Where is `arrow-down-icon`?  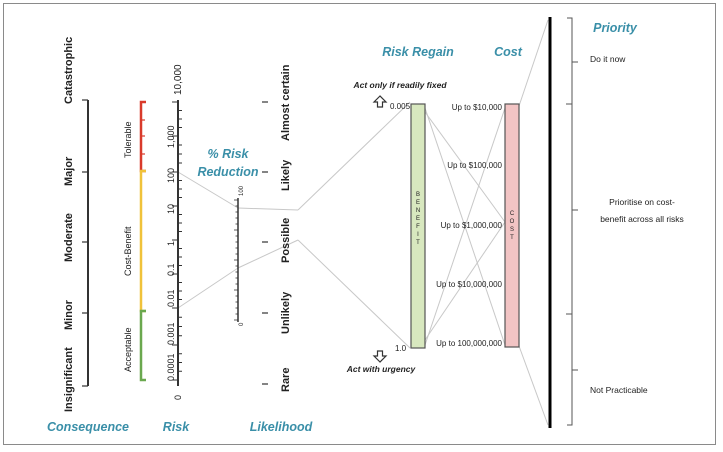 arrow-down-icon is located at coordinates (380, 356).